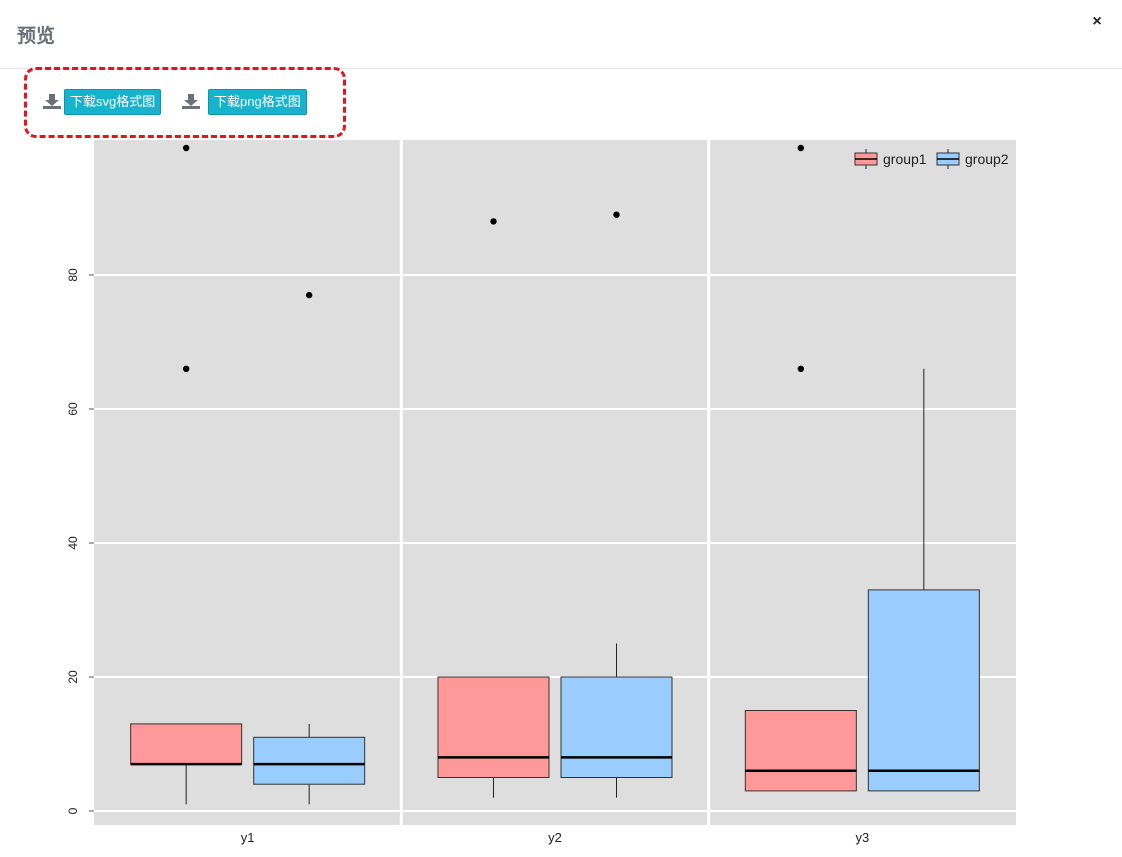 The image size is (1122, 857). What do you see at coordinates (800, 751) in the screenshot?
I see `box-group1-y3` at bounding box center [800, 751].